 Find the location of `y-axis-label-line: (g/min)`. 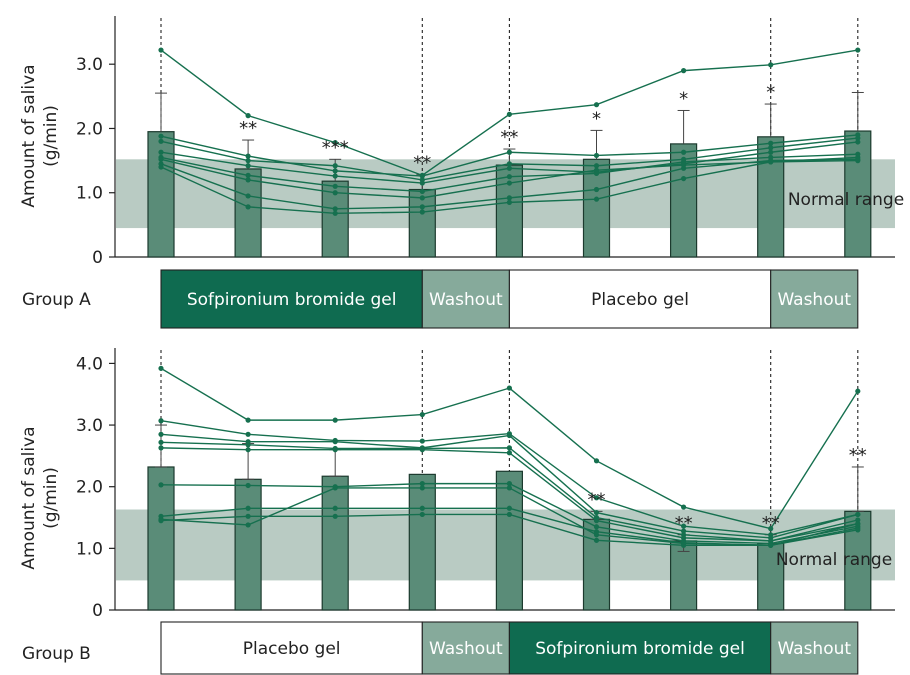

y-axis-label-line: (g/min) is located at coordinates (51, 498).